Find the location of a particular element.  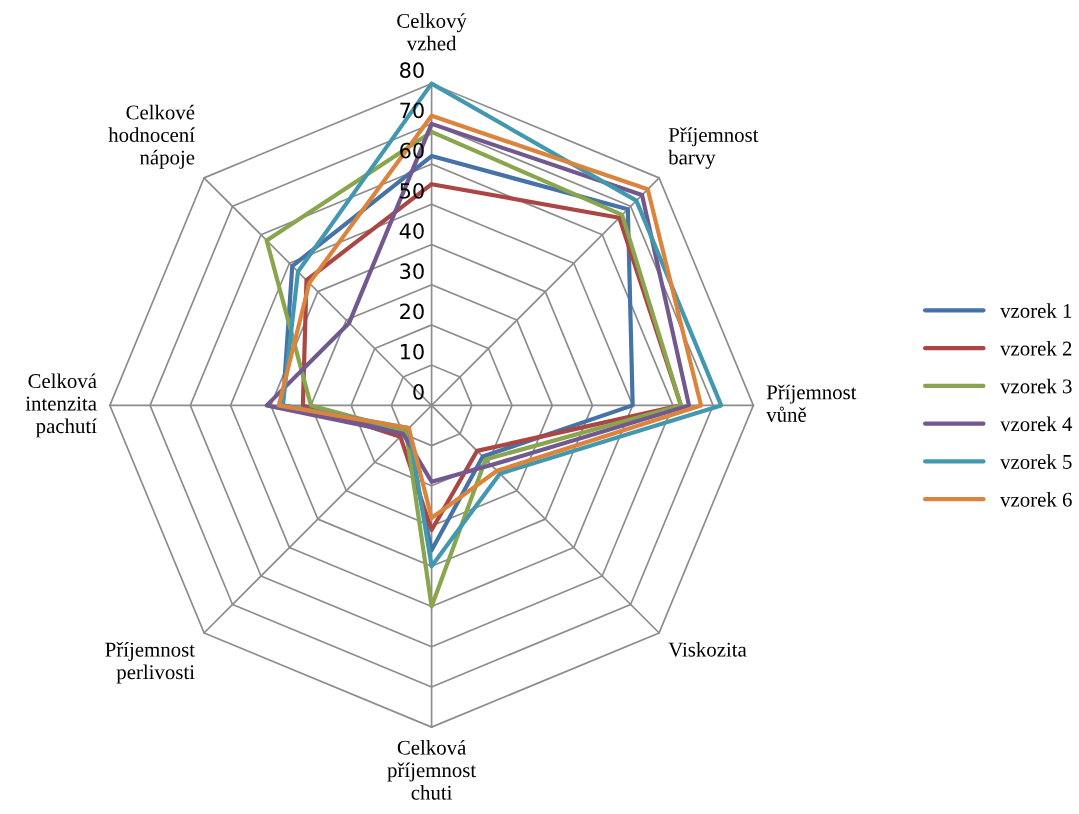

spoke-label: Příjemnost barvy is located at coordinates (713, 148).